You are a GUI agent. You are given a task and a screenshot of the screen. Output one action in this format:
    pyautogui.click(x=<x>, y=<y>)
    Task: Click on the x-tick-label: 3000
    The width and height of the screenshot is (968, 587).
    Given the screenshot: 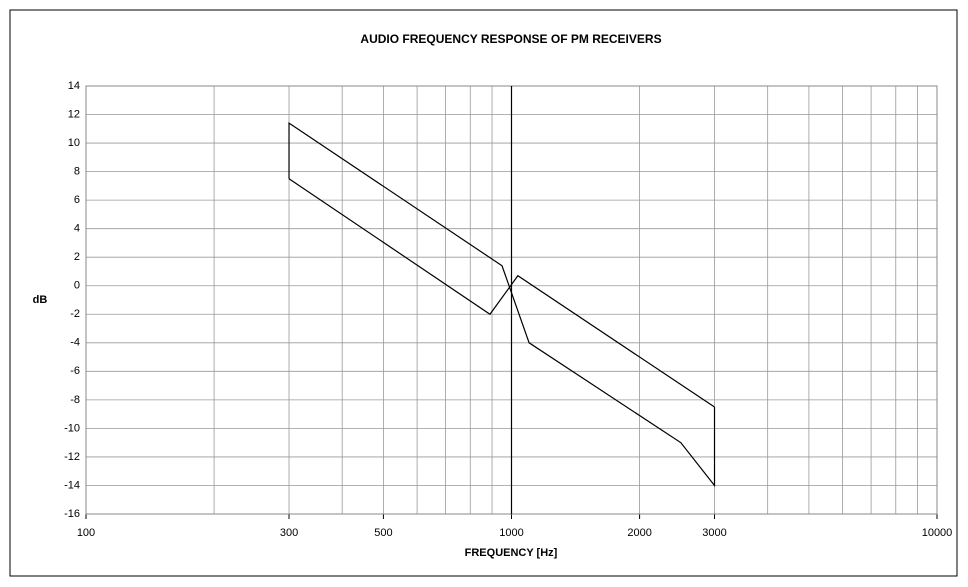 What is the action you would take?
    pyautogui.click(x=714, y=533)
    